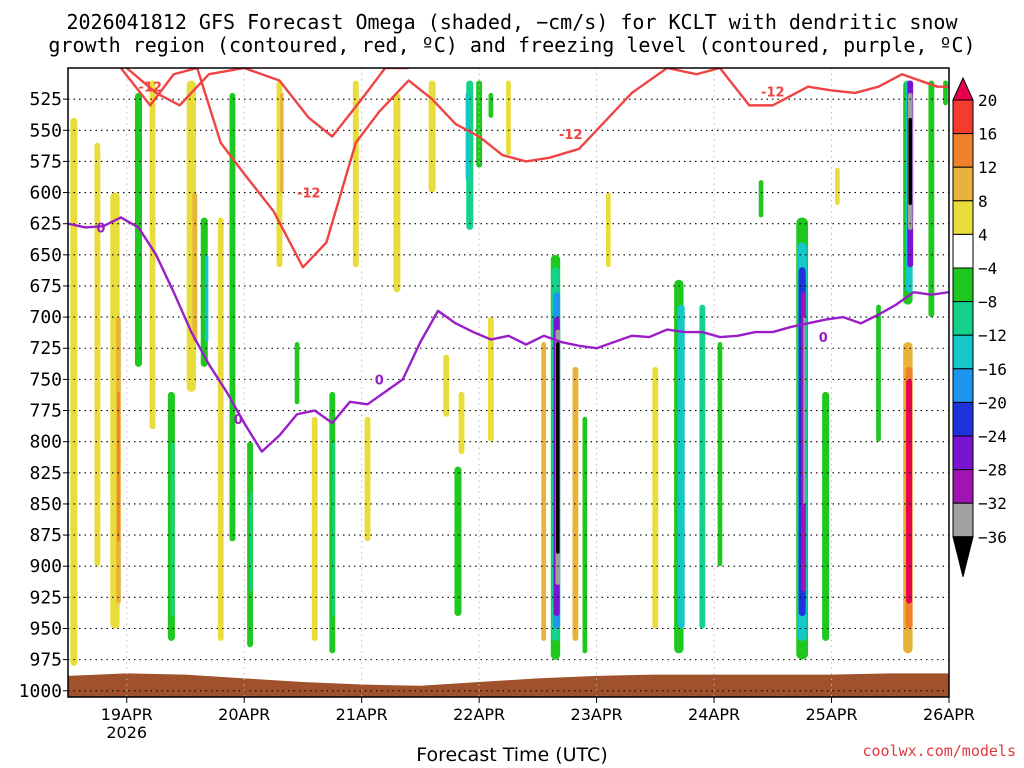 The image size is (1024, 768). Describe the element at coordinates (45, 286) in the screenshot. I see `y-tick-label: 675` at that location.